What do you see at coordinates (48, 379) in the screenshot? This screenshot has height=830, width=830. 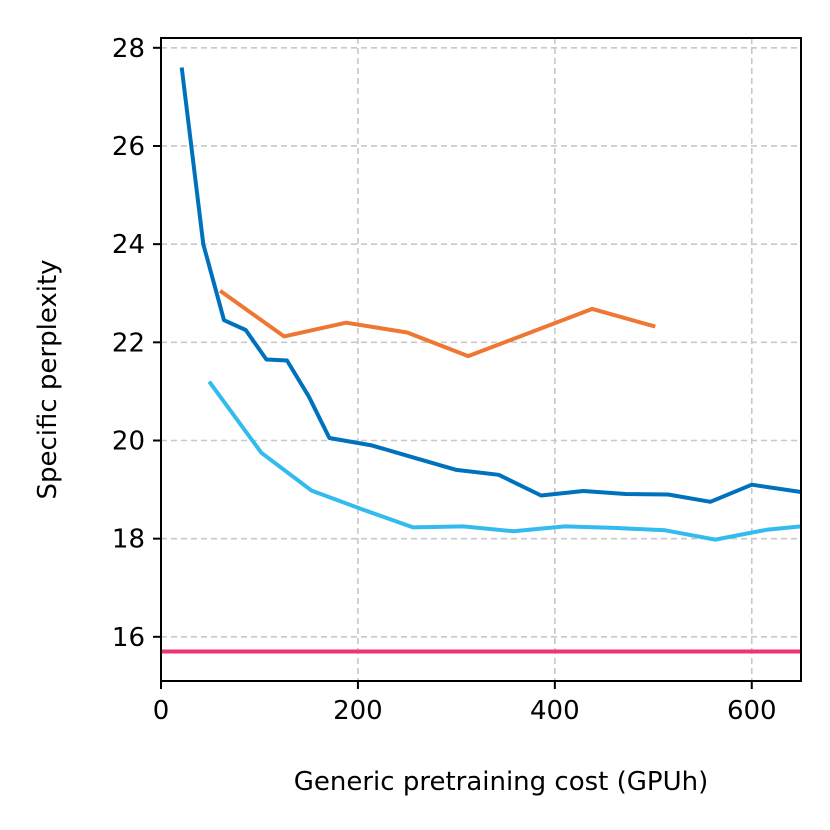 I see `y-axis-label: Specific perplexity` at bounding box center [48, 379].